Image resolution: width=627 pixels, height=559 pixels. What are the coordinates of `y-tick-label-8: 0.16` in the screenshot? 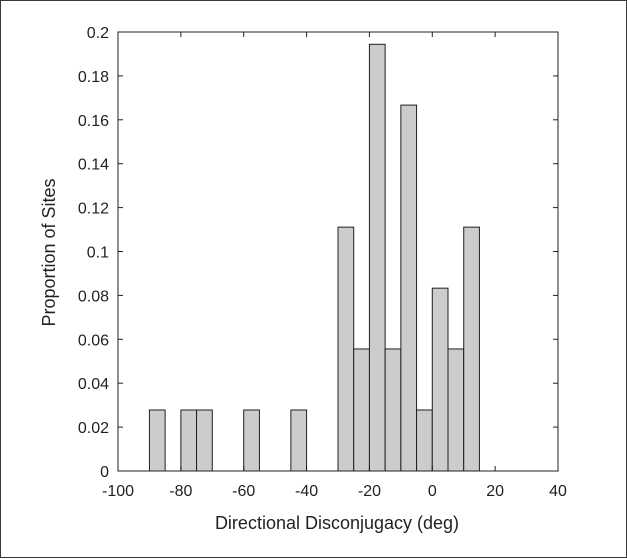 It's located at (93, 121).